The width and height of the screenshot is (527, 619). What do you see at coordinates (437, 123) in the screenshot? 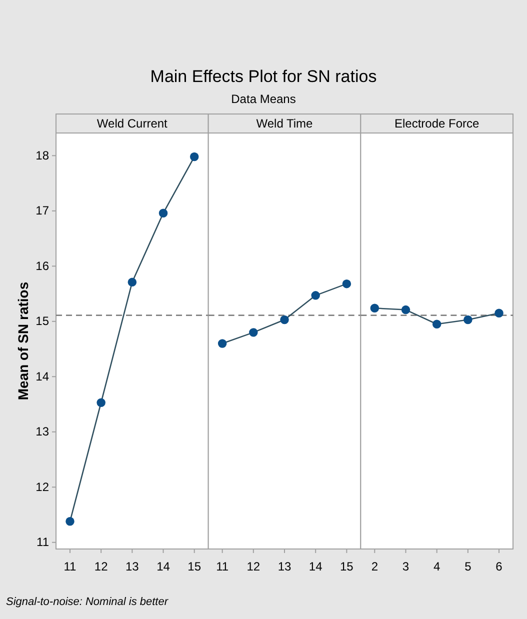
I see `x-axis-title: Electrode Force` at bounding box center [437, 123].